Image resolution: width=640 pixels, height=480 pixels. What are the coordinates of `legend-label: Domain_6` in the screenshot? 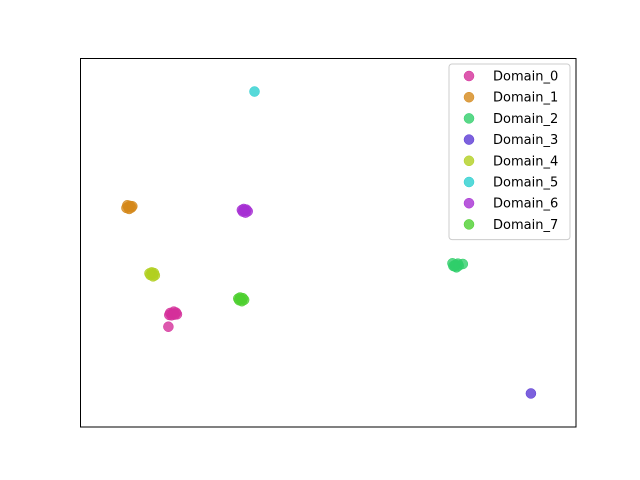 It's located at (525, 204).